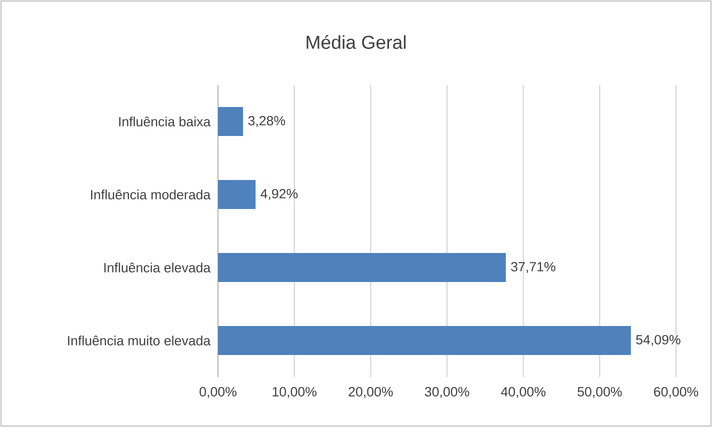  What do you see at coordinates (370, 392) in the screenshot?
I see `x-tick-label: 20,00%` at bounding box center [370, 392].